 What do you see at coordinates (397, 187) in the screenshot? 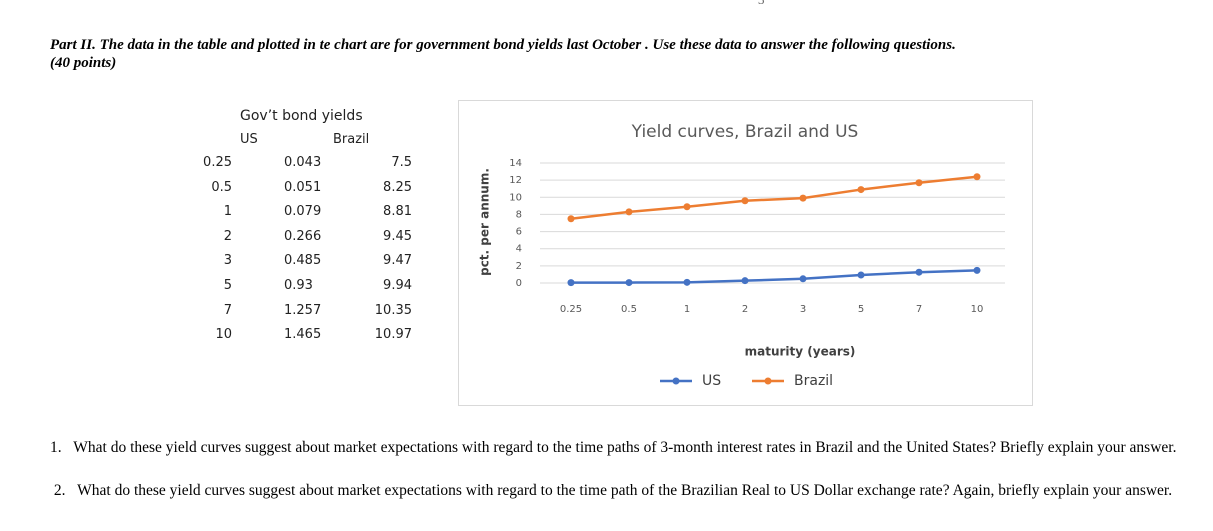
I see `table-cell: 8.25` at bounding box center [397, 187].